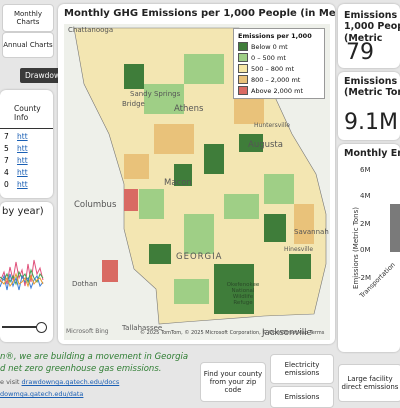 This screenshot has height=408, width=400. What do you see at coordinates (311, 232) in the screenshot?
I see `map-label-savannah: Savannah` at bounding box center [311, 232].